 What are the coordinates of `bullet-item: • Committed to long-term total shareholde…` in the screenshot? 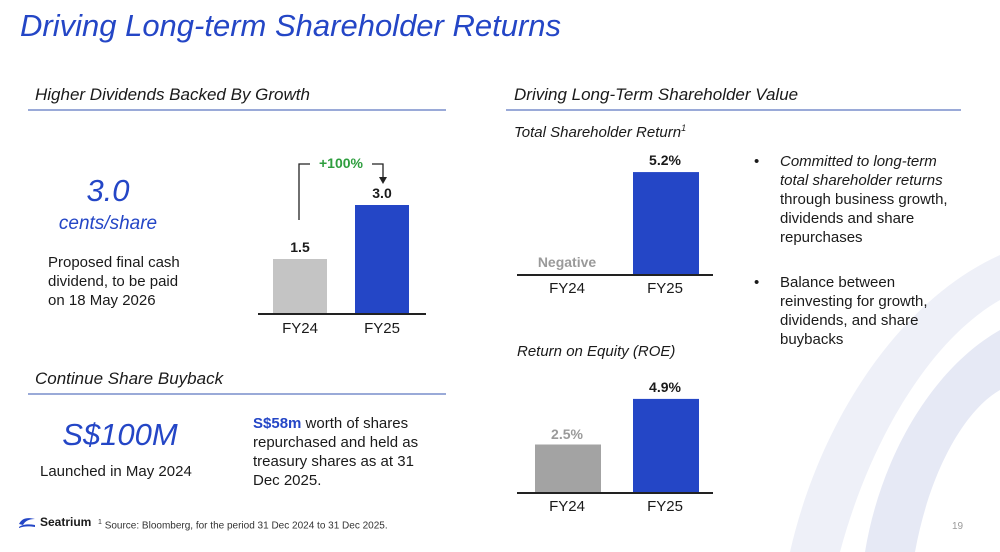 It's located at (851, 199).